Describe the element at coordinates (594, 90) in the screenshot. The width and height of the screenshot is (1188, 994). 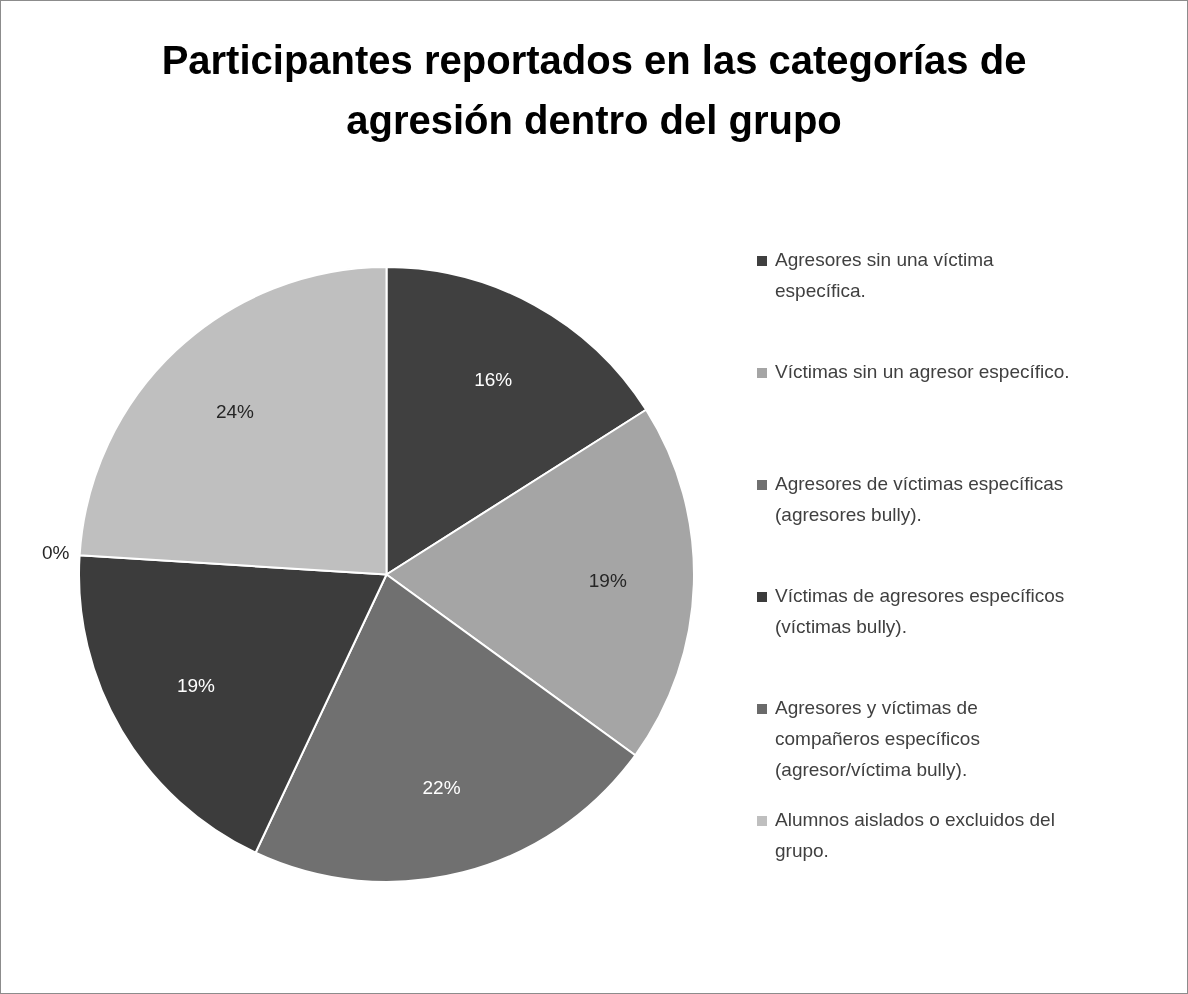
I see `chart-title: Participantes reportados en las categorías de agresión dentro del grupo` at that location.